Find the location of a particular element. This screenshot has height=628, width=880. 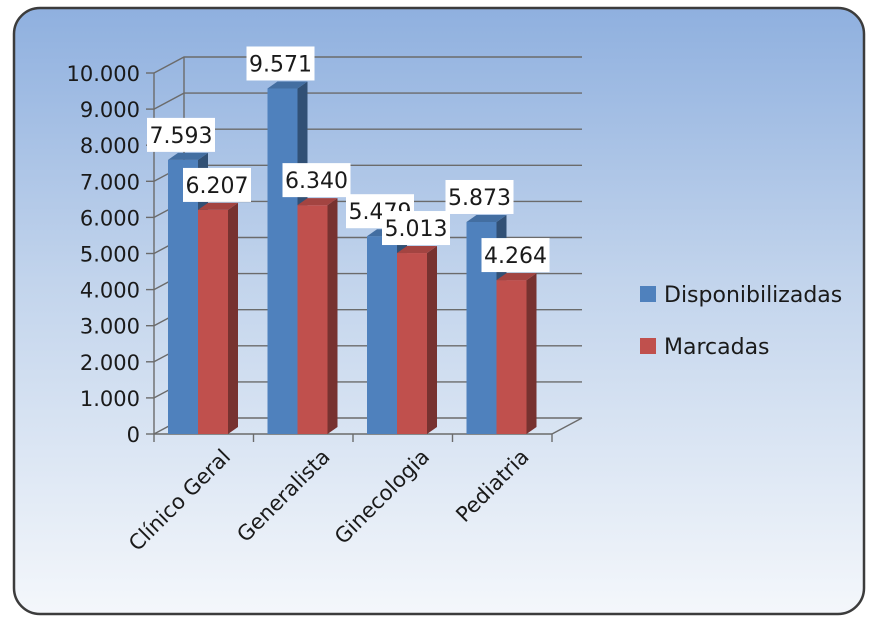

data-label-text: 9.571 is located at coordinates (280, 64).